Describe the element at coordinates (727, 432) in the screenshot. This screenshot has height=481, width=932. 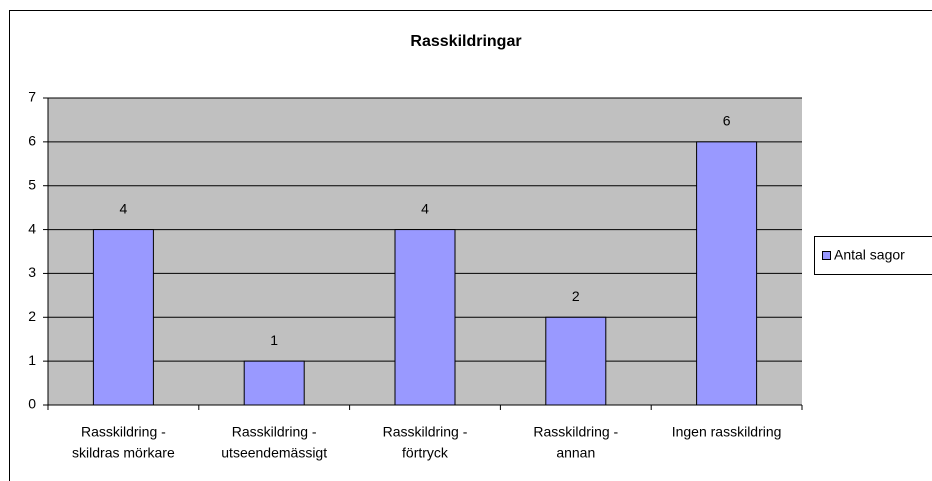
I see `x-tick-label: Ingen rasskildring` at that location.